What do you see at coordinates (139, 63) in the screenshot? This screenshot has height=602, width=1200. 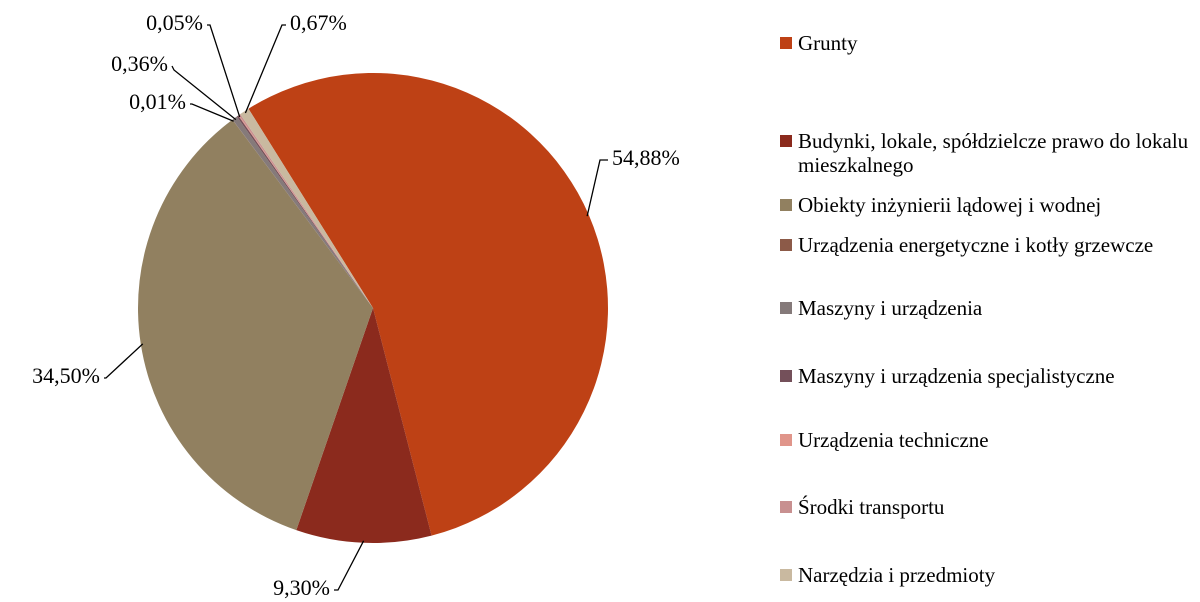 I see `data-label: 0,36%` at bounding box center [139, 63].